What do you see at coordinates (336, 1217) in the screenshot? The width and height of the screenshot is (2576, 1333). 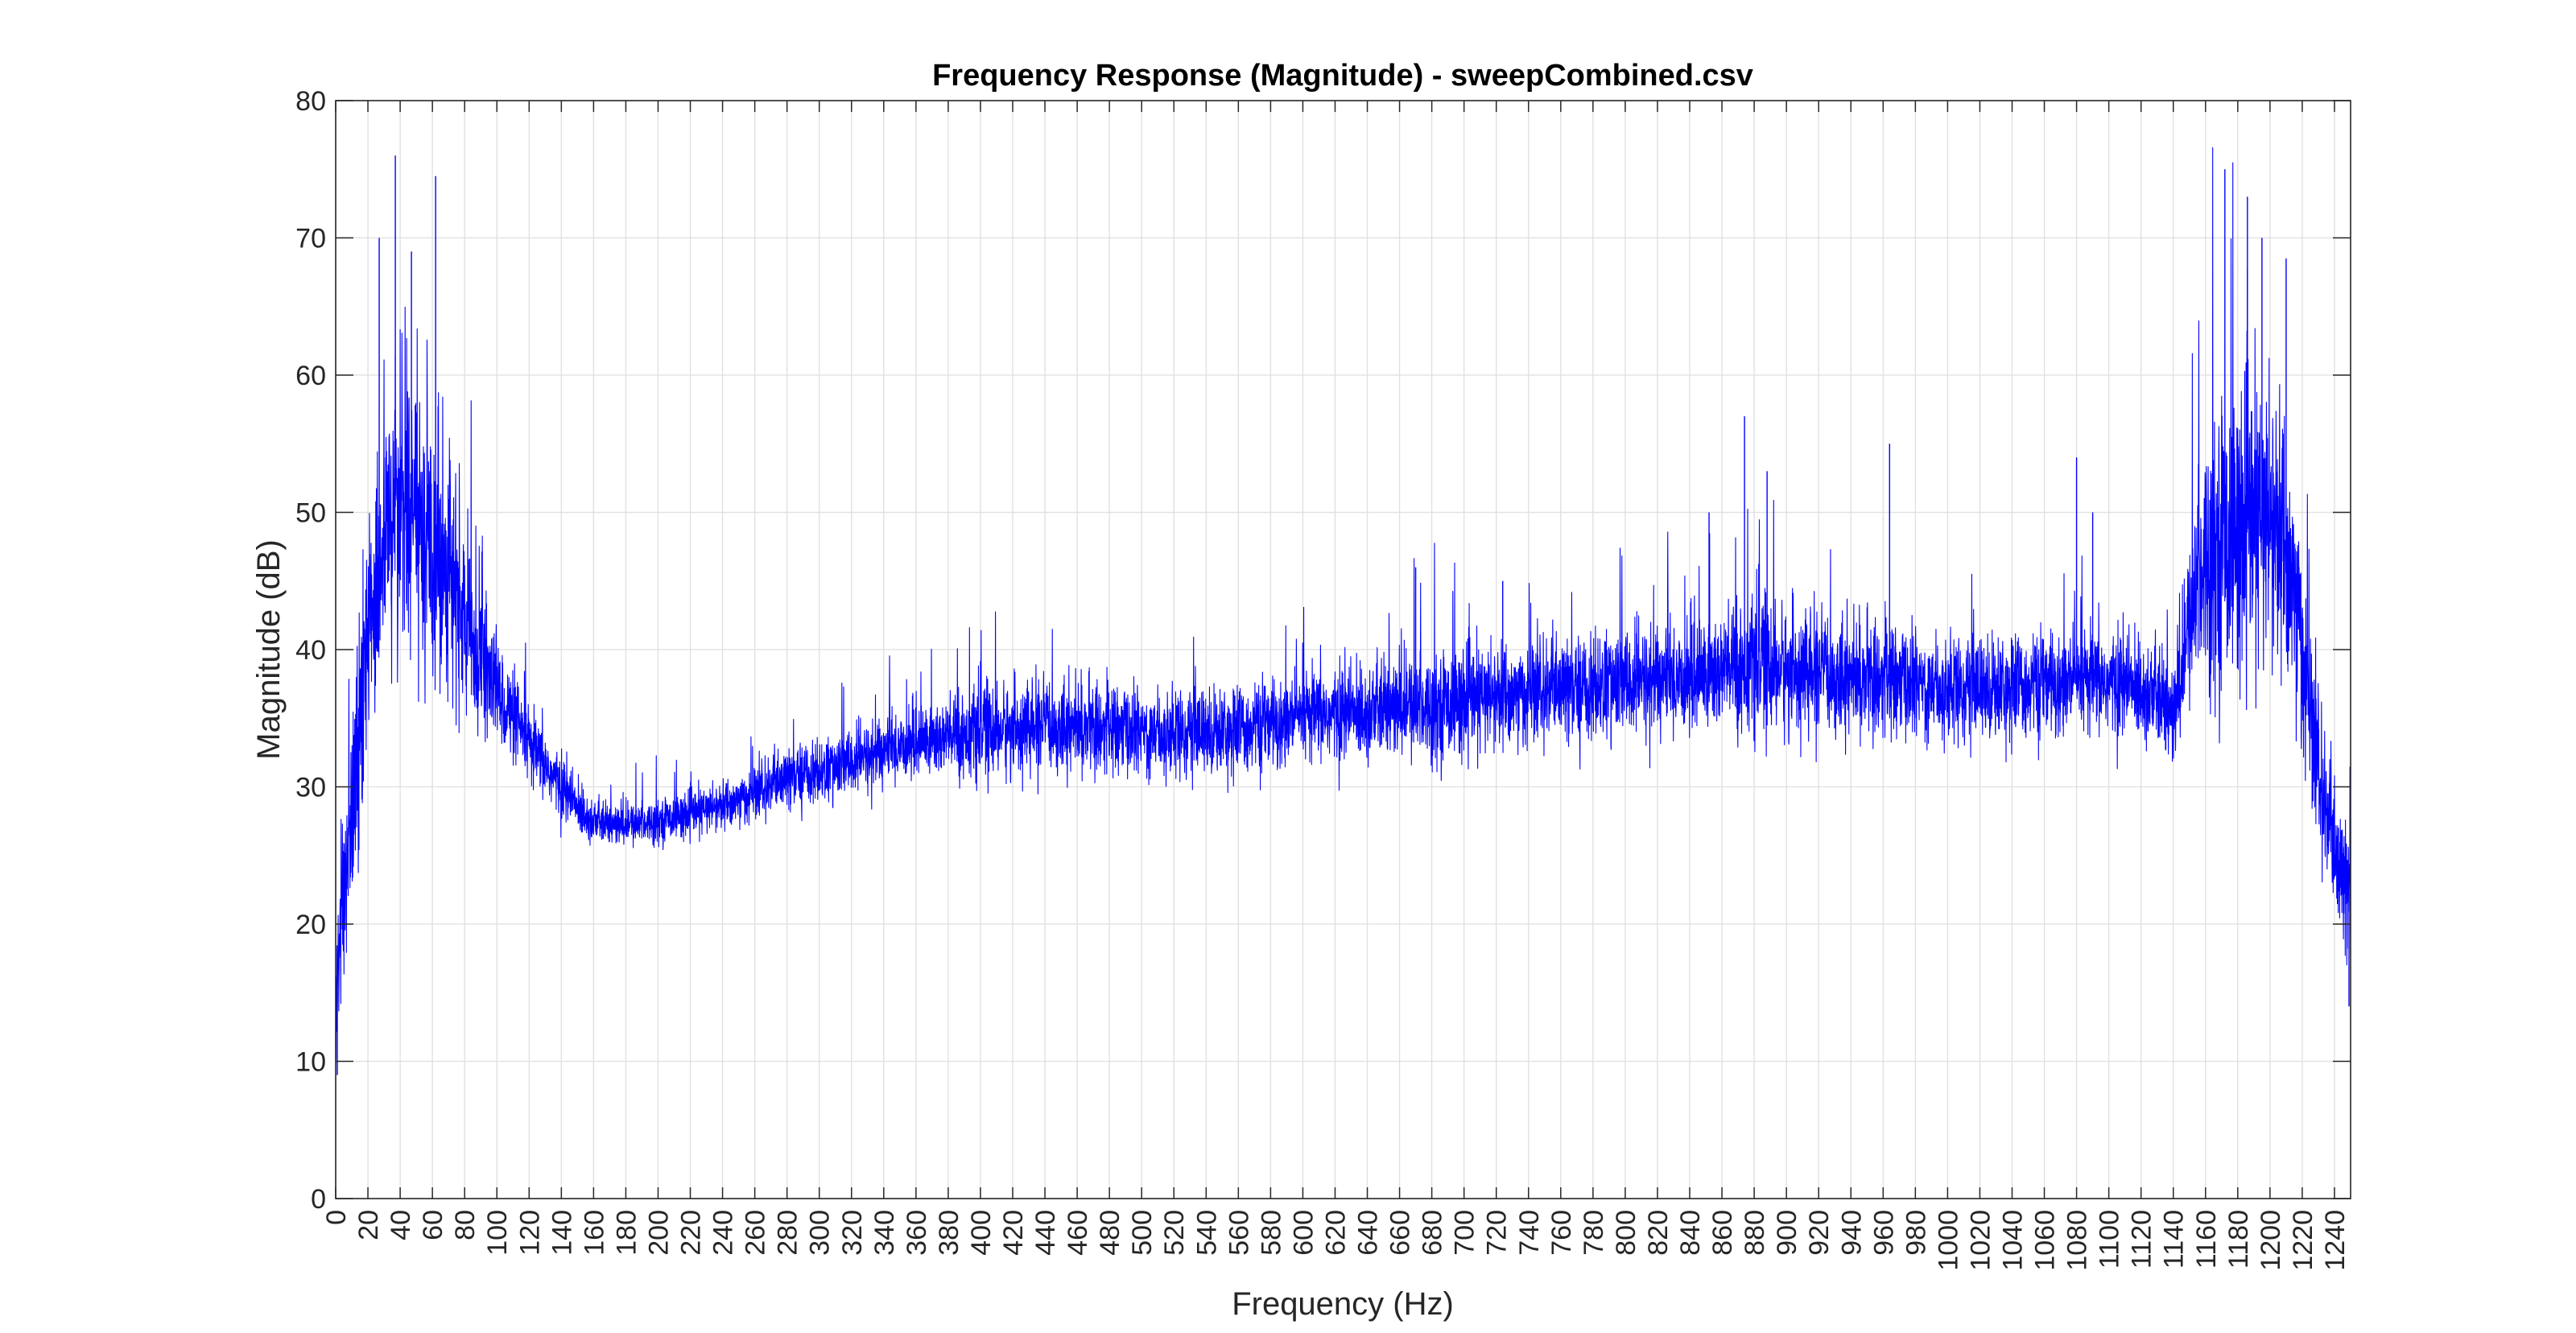 I see `x-tick-label: 0` at bounding box center [336, 1217].